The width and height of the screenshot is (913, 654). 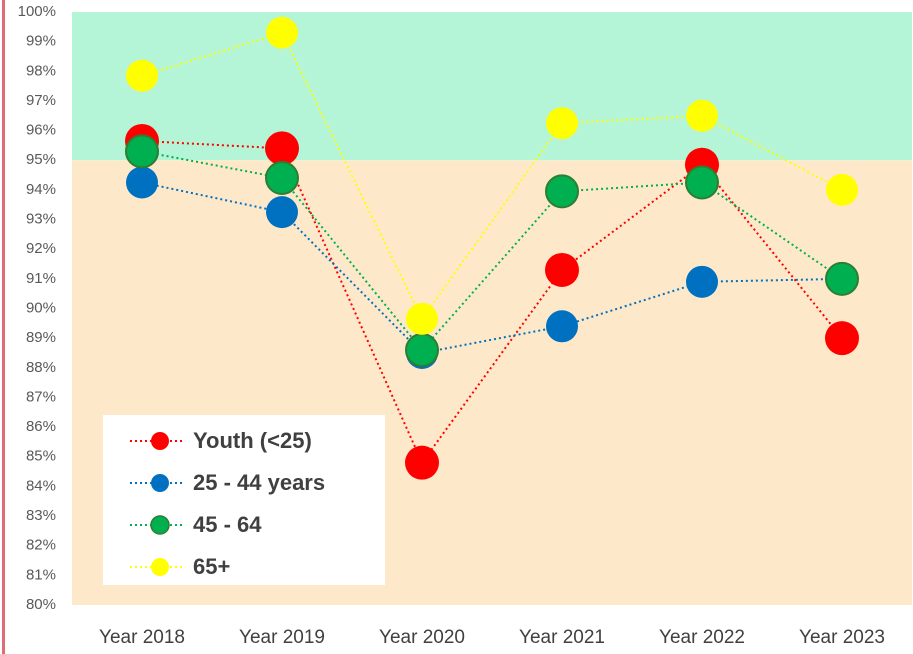 I want to click on x-tick-label: Year 2020, so click(x=422, y=637).